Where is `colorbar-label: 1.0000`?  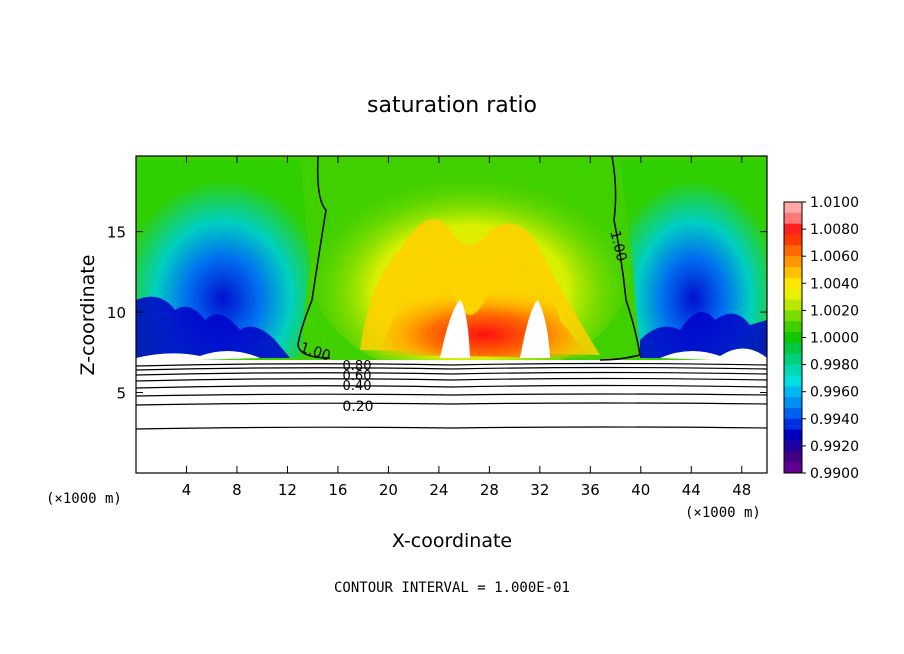
colorbar-label: 1.0000 is located at coordinates (834, 339).